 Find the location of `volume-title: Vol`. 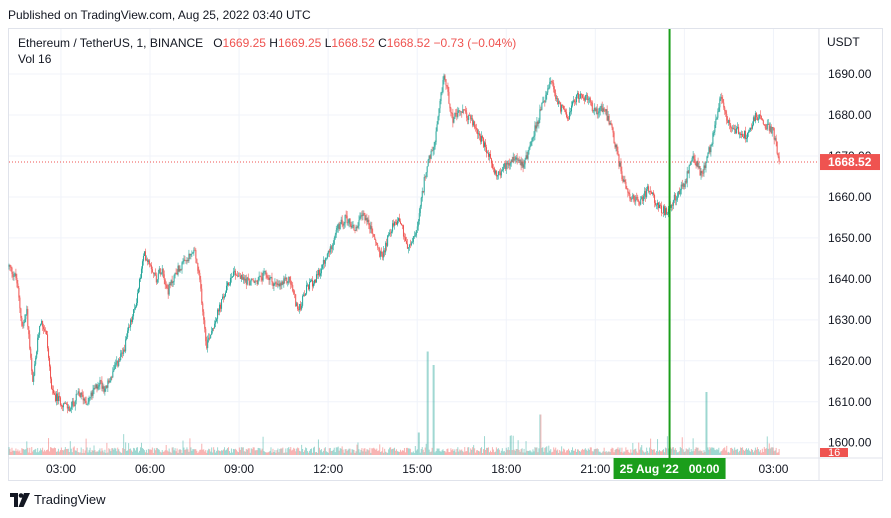

volume-title: Vol is located at coordinates (26, 59).